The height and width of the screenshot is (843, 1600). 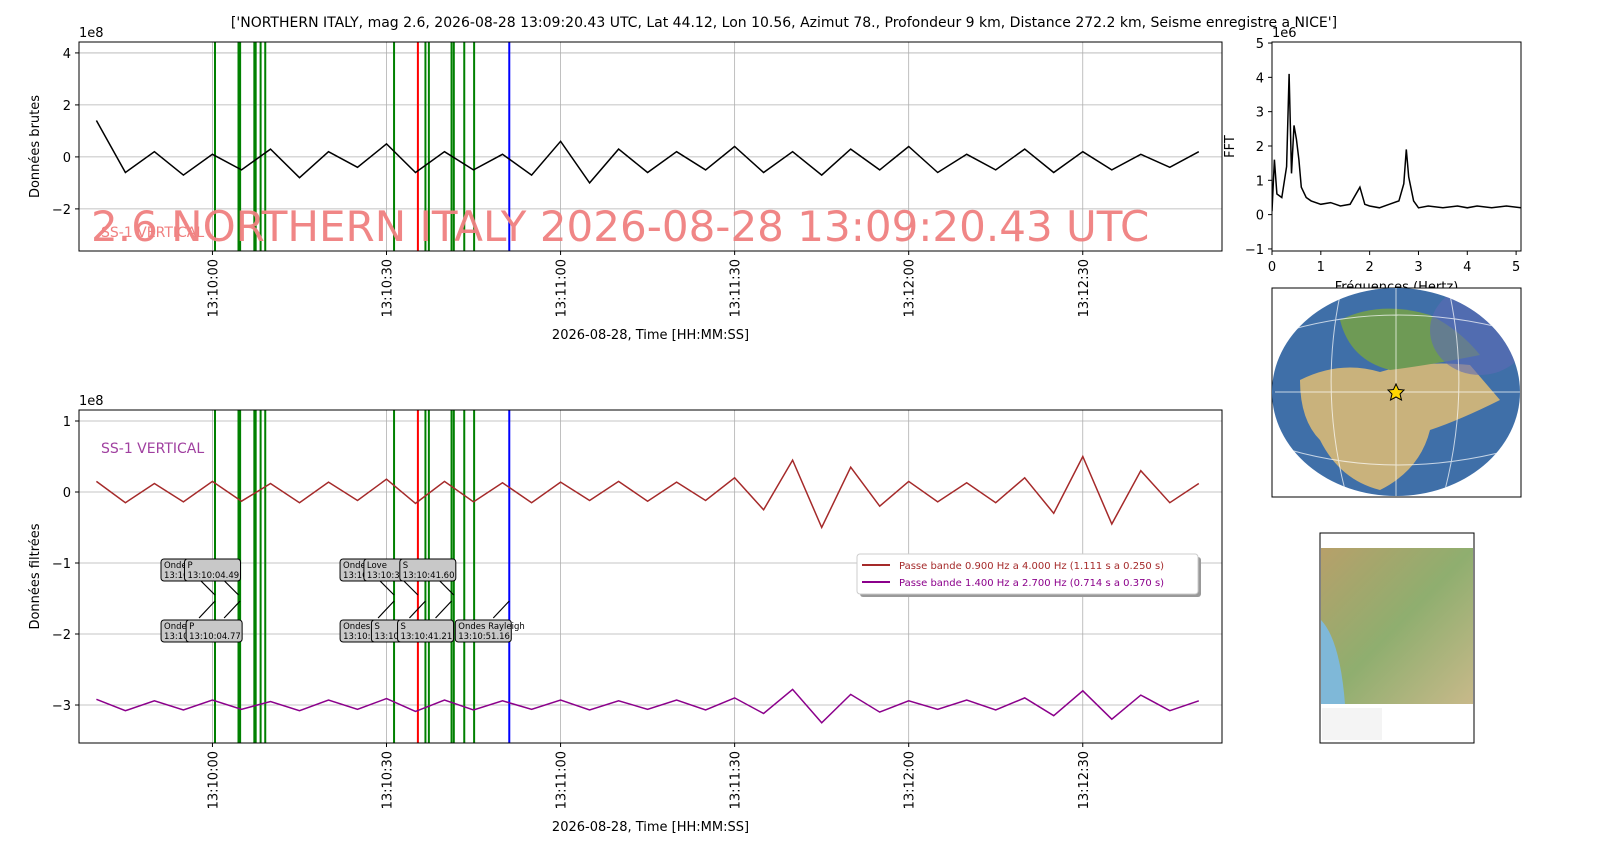 What do you see at coordinates (360, 566) in the screenshot?
I see `annotation-text: Ondes S` at bounding box center [360, 566].